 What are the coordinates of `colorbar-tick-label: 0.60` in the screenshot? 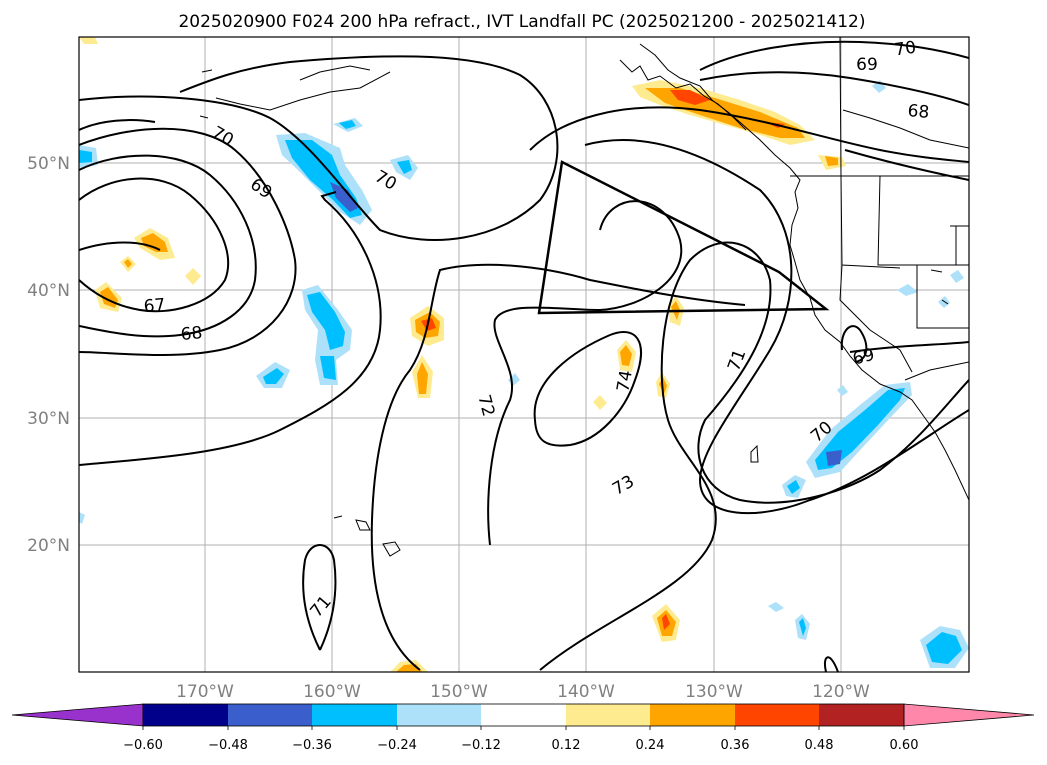 It's located at (904, 745).